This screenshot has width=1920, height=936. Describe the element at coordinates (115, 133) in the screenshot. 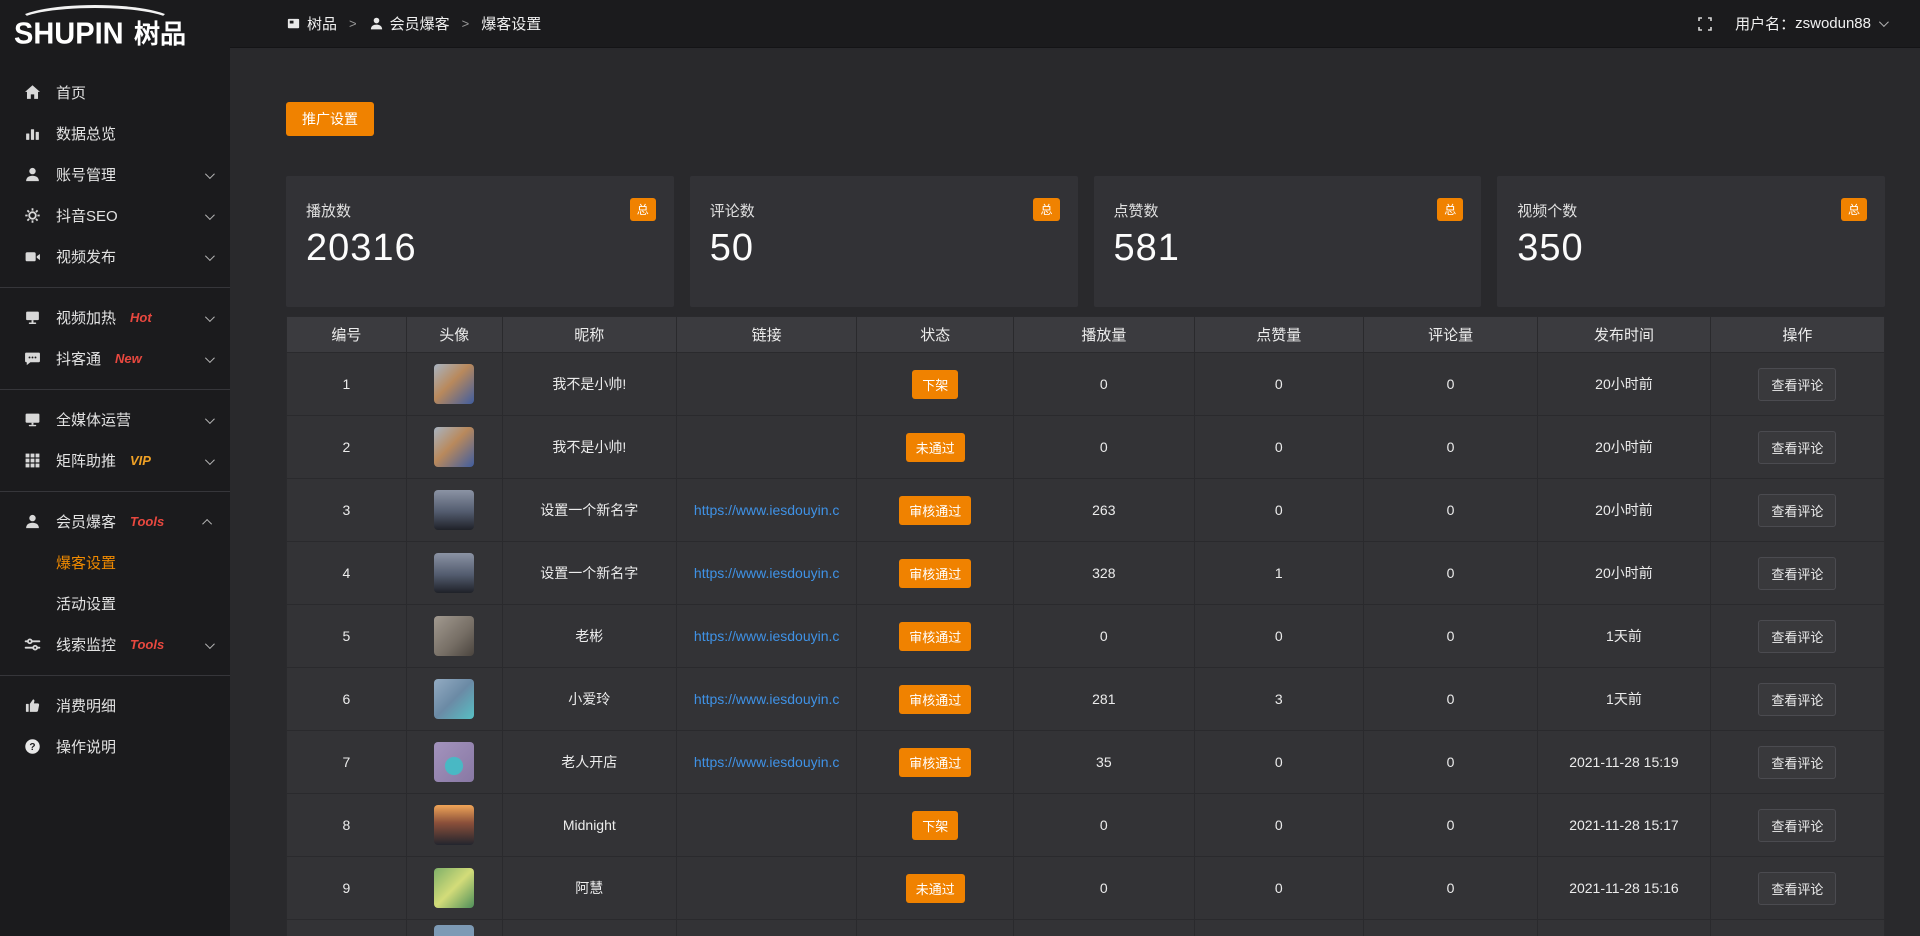

I see `sidebar-item-数据总览: 数据总览` at that location.